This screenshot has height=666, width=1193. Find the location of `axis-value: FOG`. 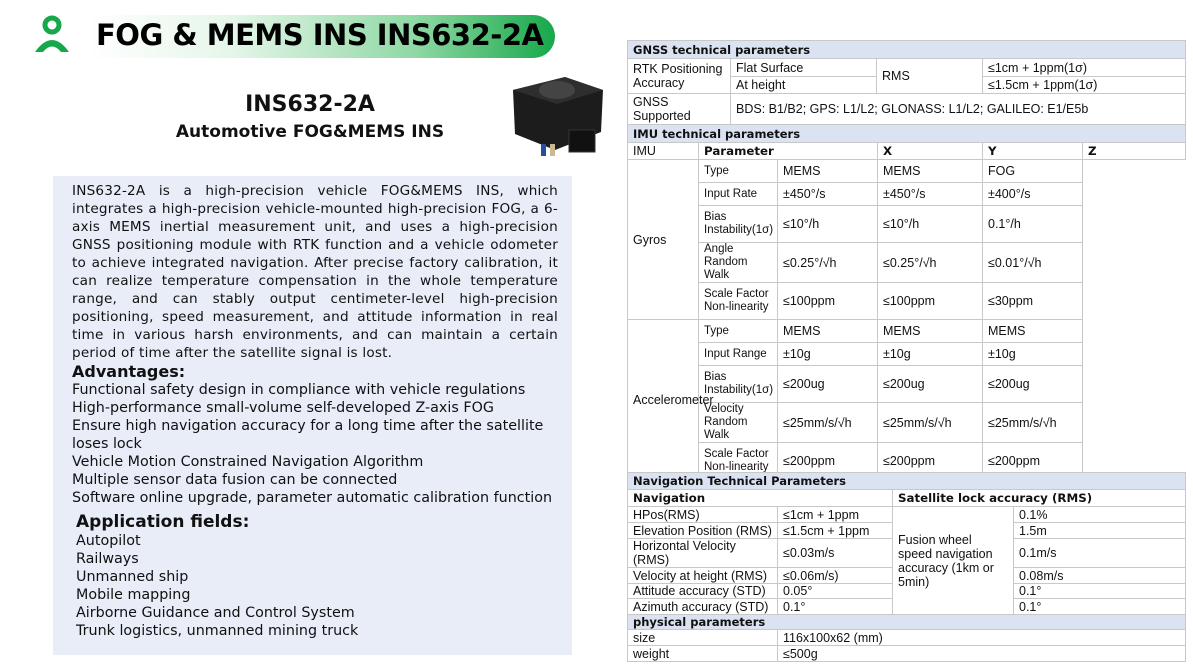

axis-value: FOG is located at coordinates (1032, 171).